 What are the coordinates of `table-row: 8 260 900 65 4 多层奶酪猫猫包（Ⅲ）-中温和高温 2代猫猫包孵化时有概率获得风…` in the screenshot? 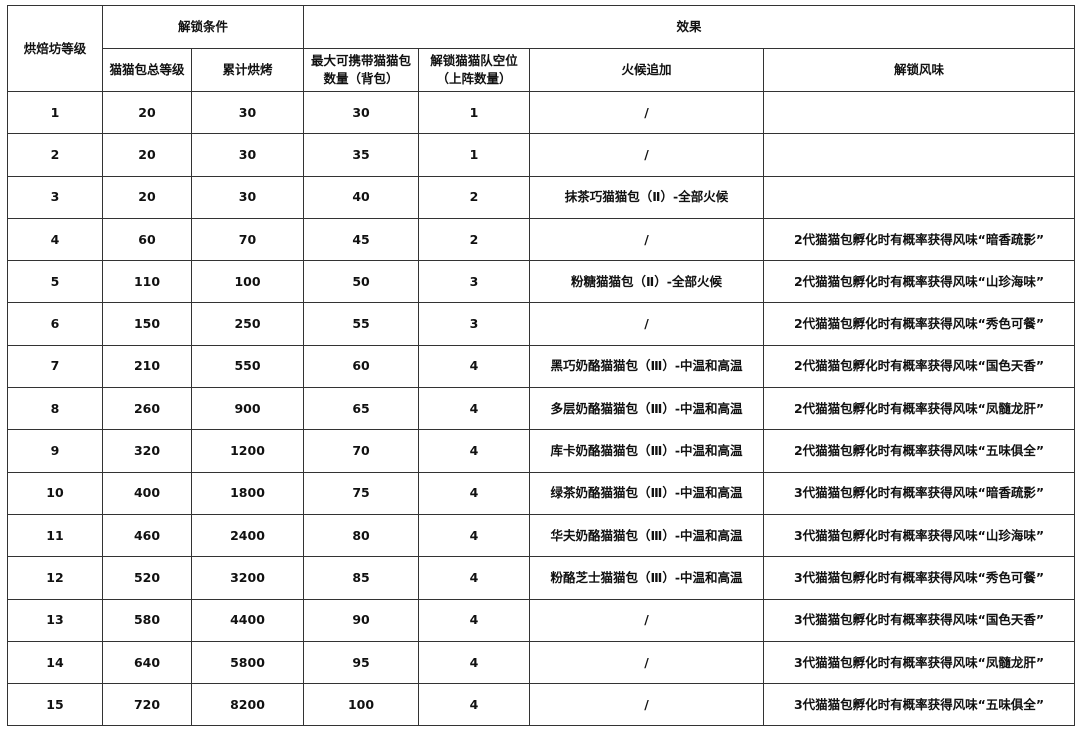 It's located at (541, 409).